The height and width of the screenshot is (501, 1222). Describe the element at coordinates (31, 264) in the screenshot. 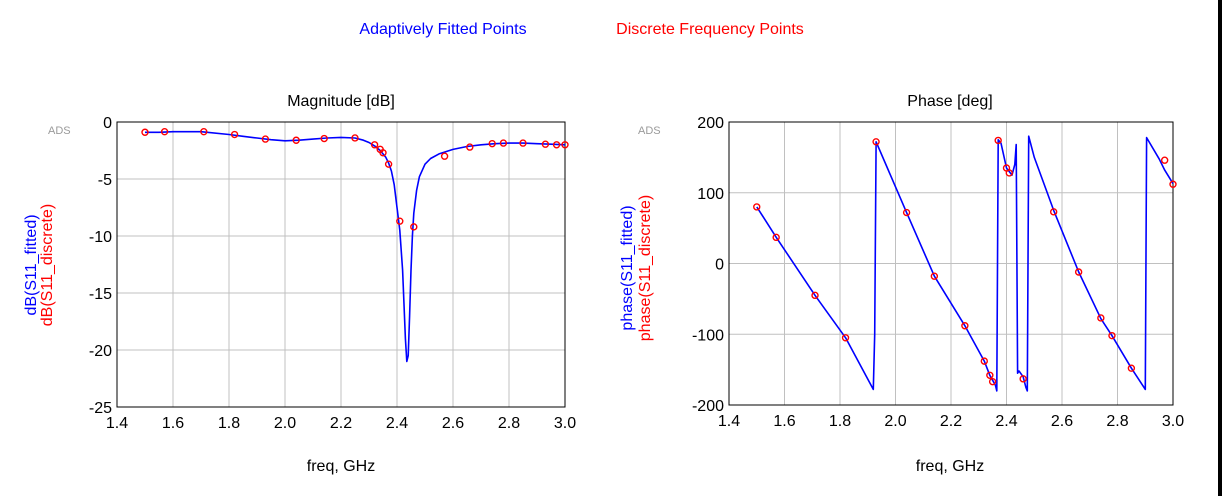

I see `magnitude-ylabel-fitted: dB(S11_fitted)` at that location.